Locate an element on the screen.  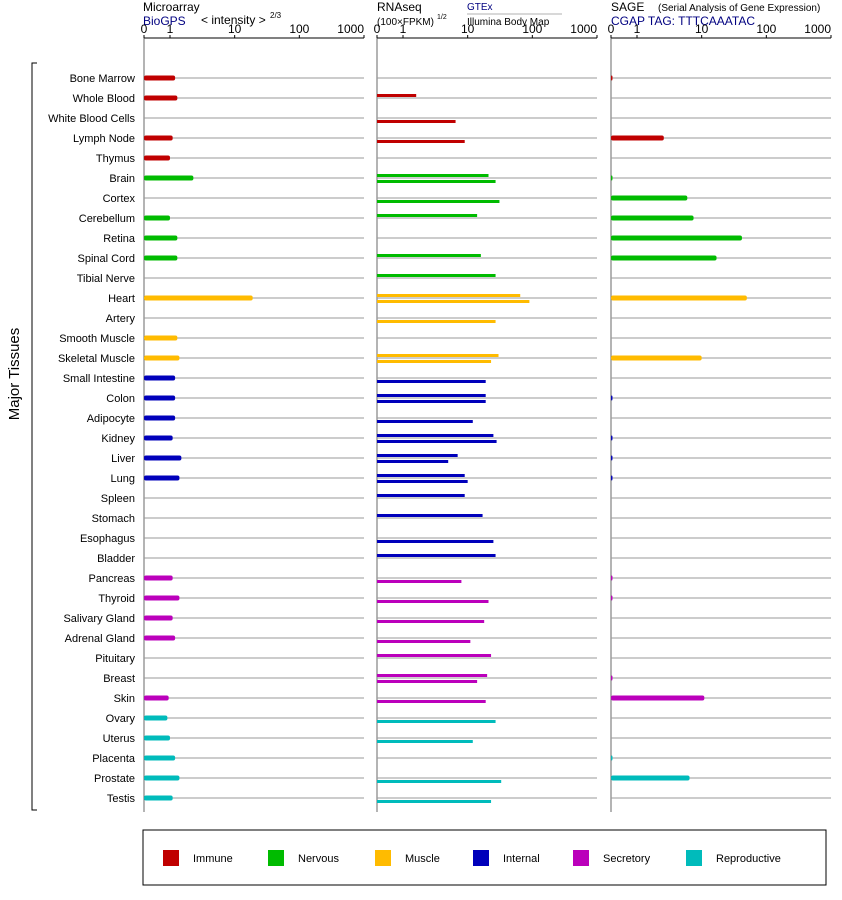
axis-tick-label: 1 is located at coordinates (403, 29).